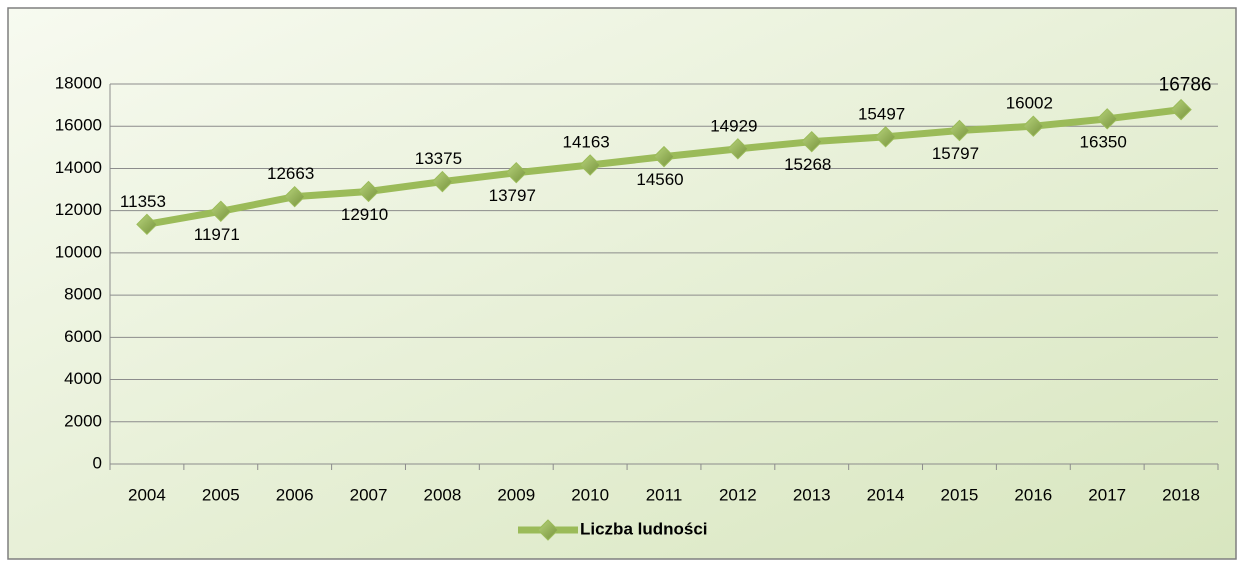  What do you see at coordinates (438, 158) in the screenshot?
I see `data-label: 13375` at bounding box center [438, 158].